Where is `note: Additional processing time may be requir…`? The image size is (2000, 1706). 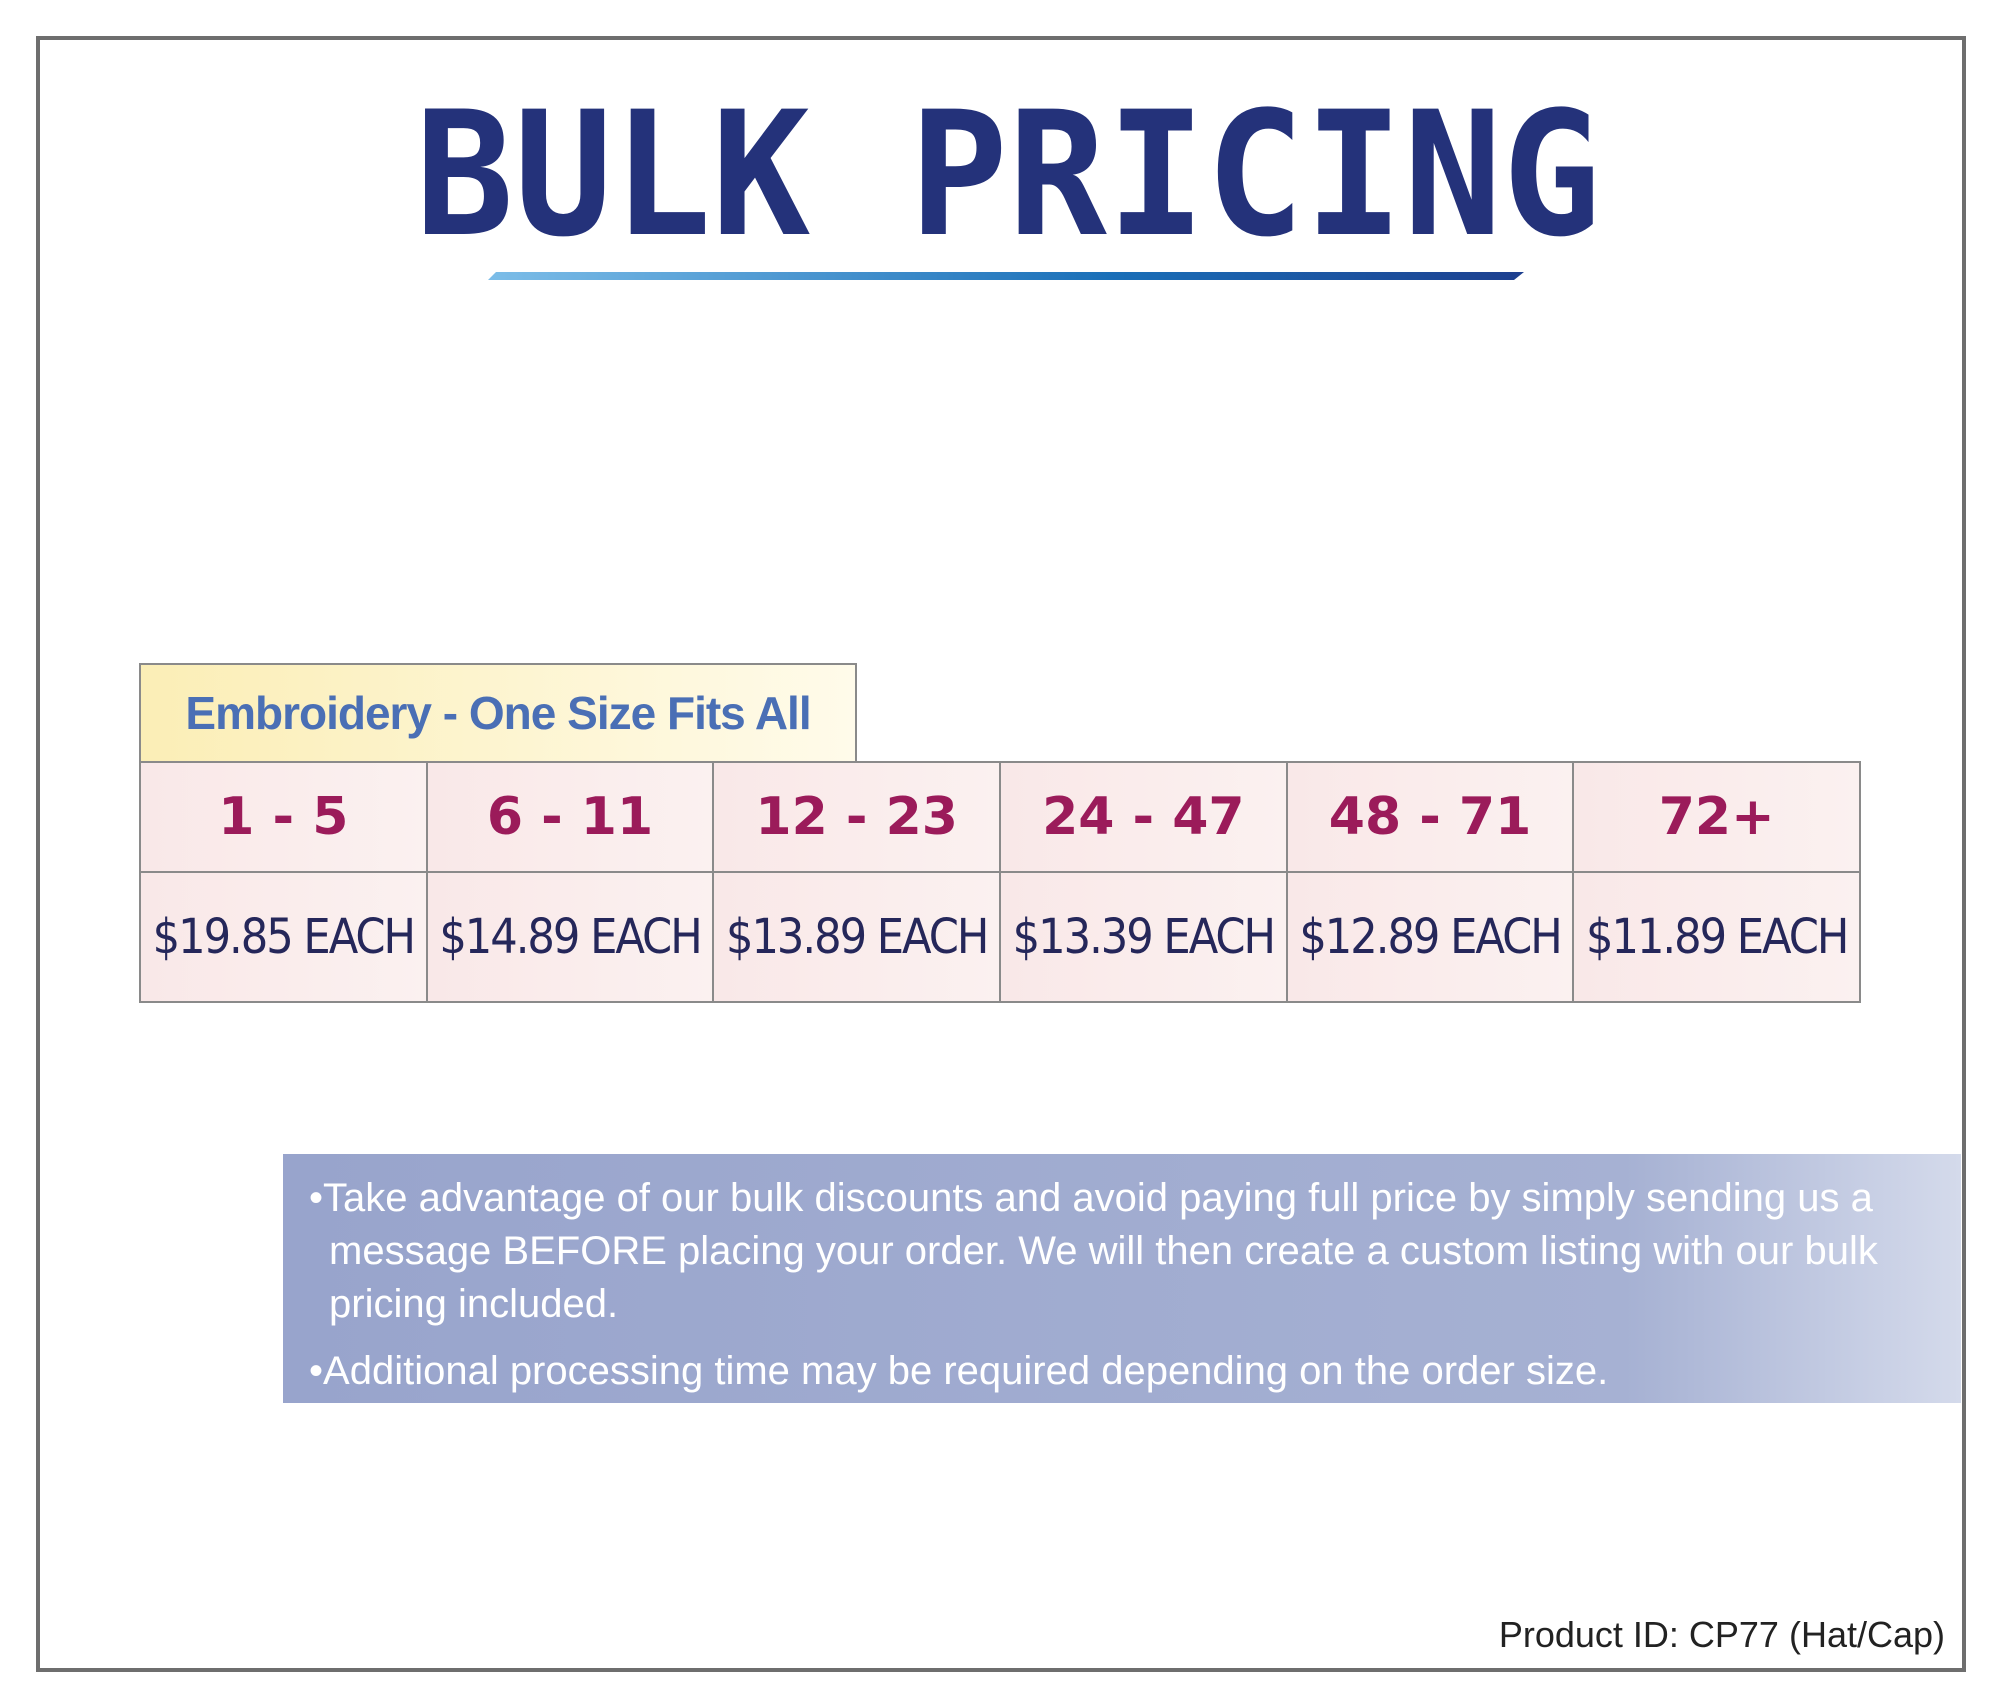 note: Additional processing time may be requir… is located at coordinates (1110, 1371).